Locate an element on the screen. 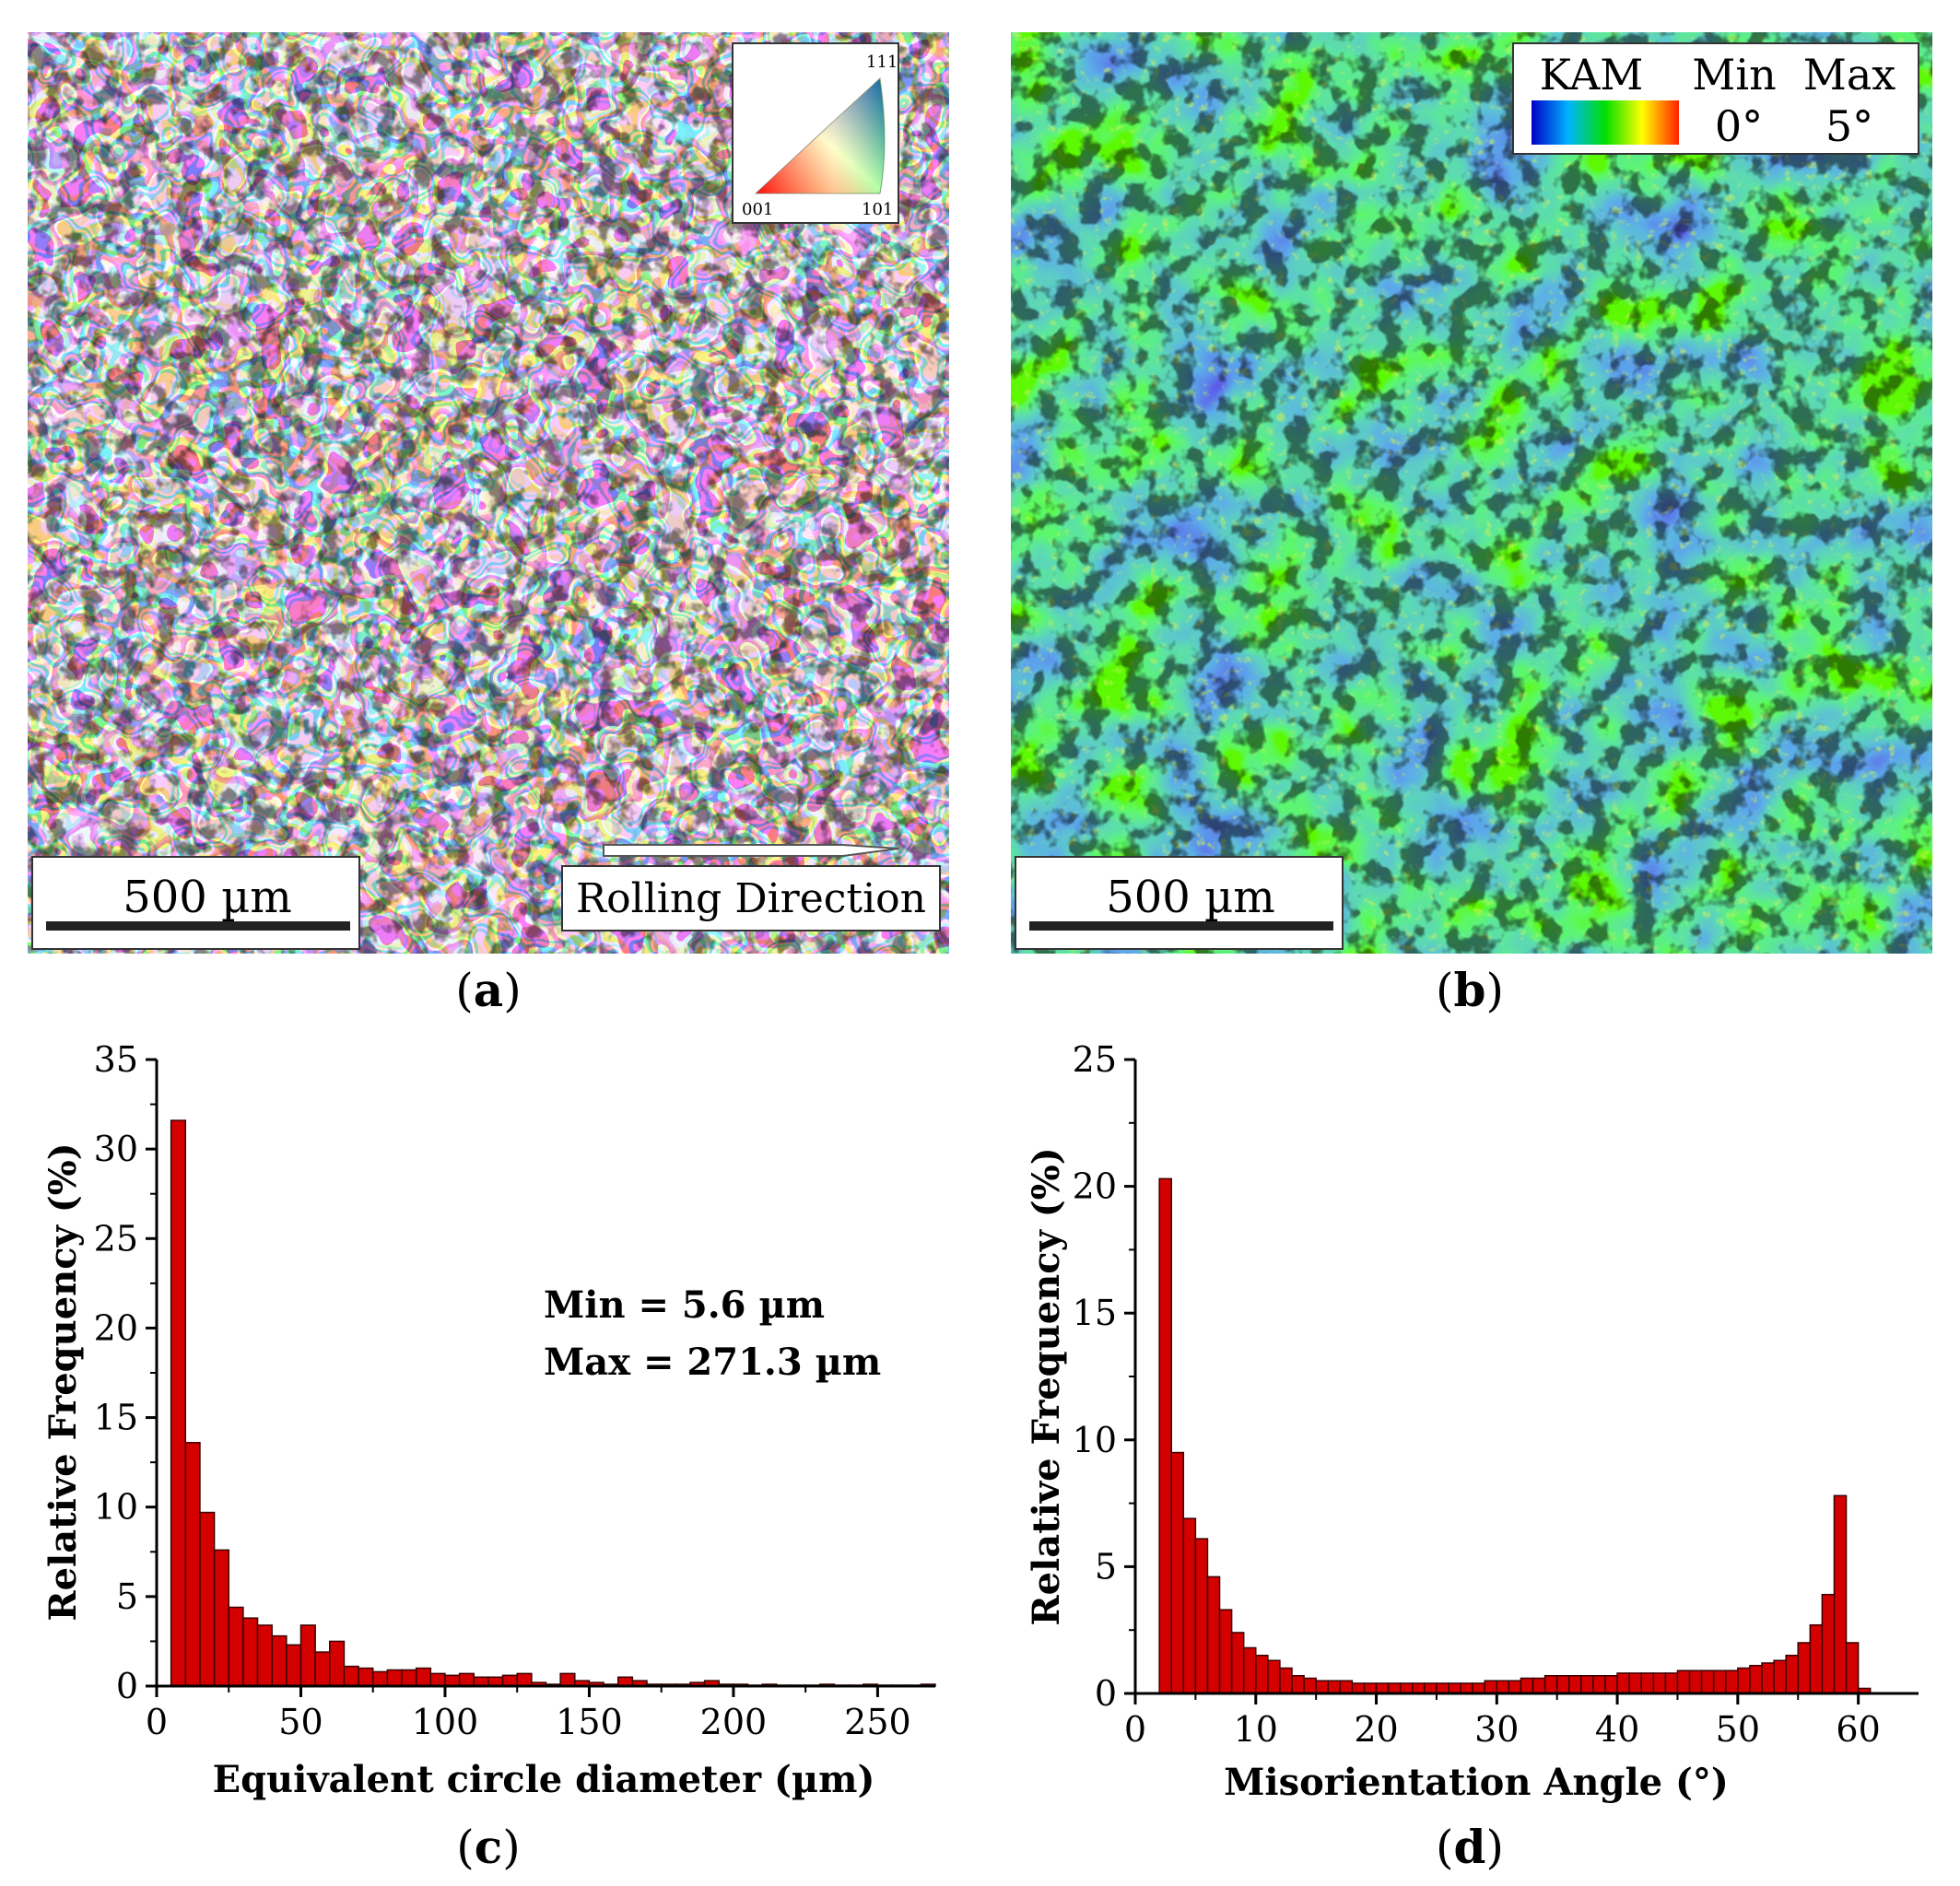 The width and height of the screenshot is (1960, 1886). kam-colorbar is located at coordinates (1606, 123).